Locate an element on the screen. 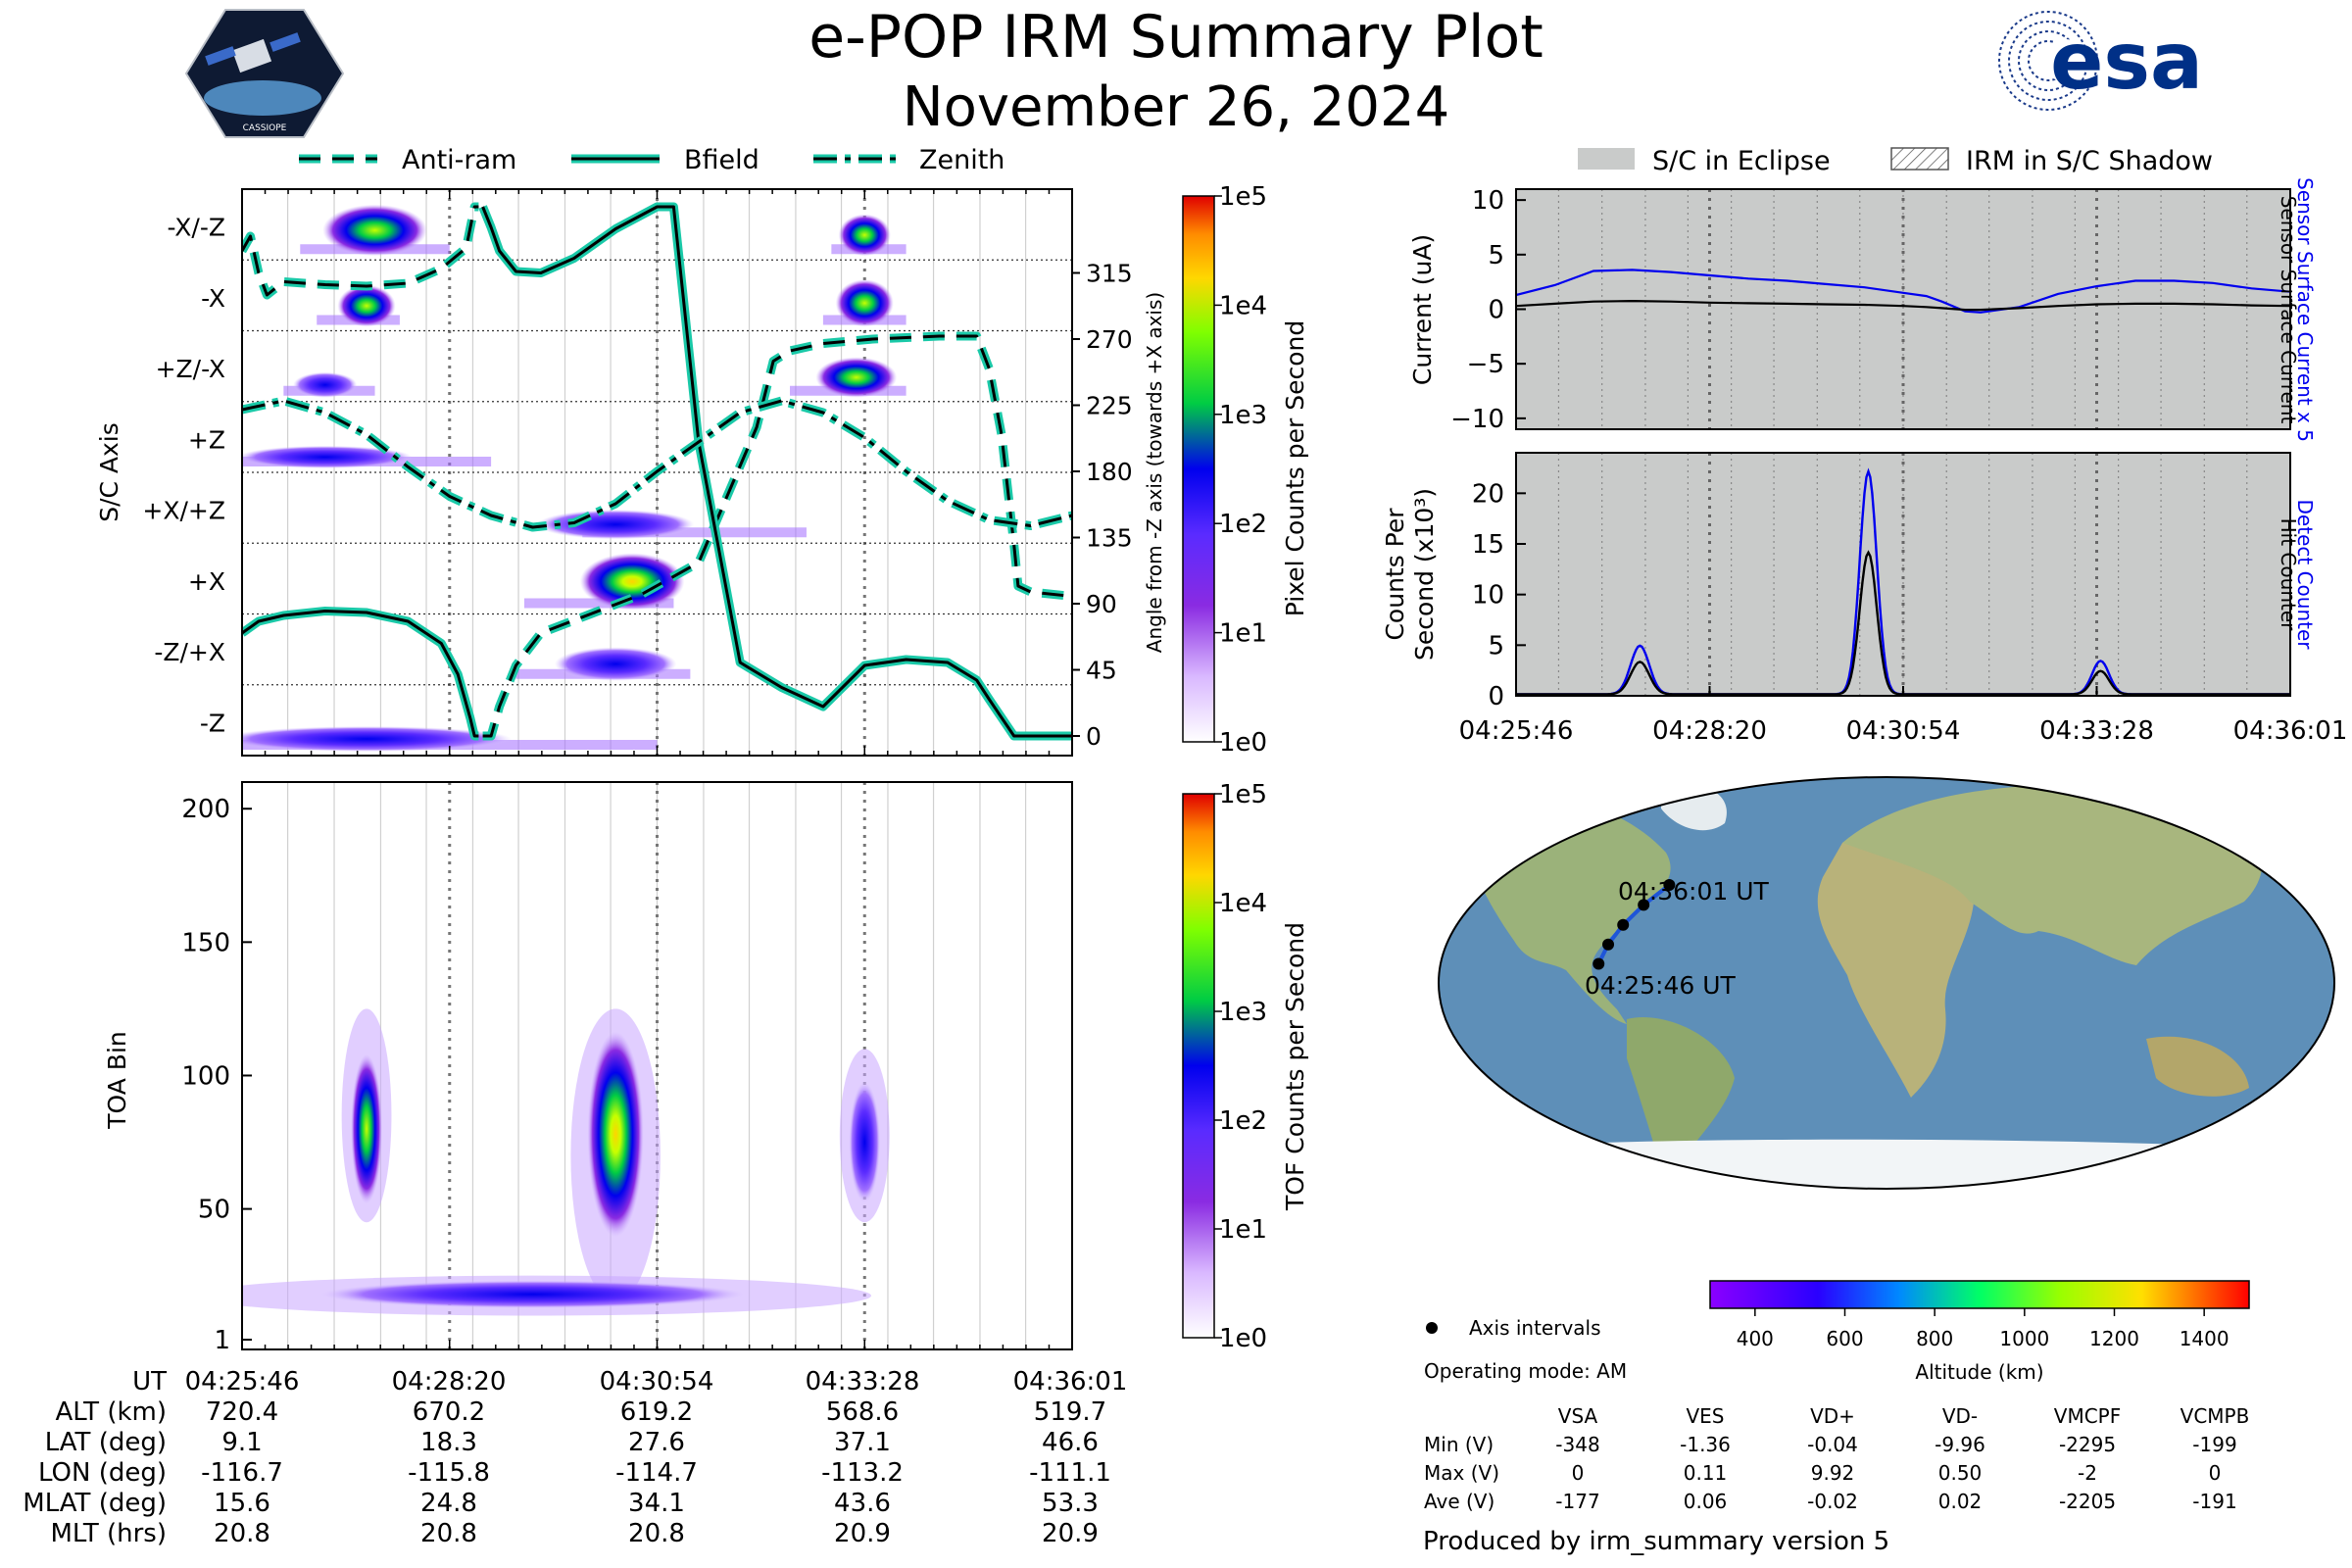 The width and height of the screenshot is (2352, 1568). eclipse-legend-label: S/C in Eclipse is located at coordinates (1741, 161).